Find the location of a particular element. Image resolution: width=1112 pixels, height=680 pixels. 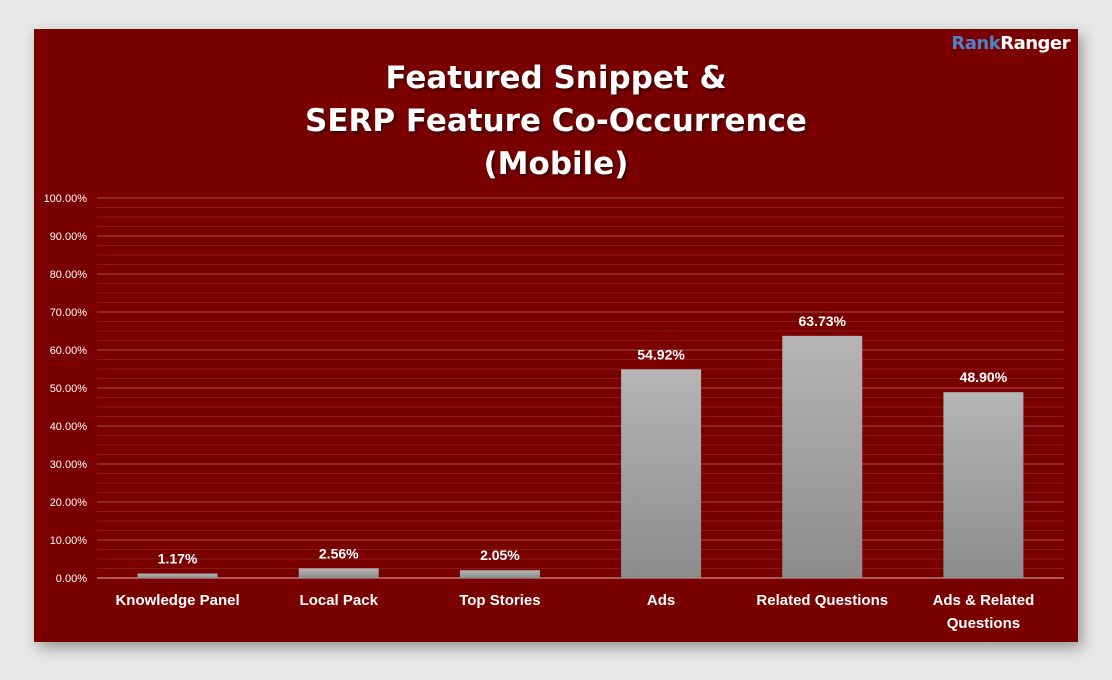

y-tick-label: 40.00% is located at coordinates (69, 427).